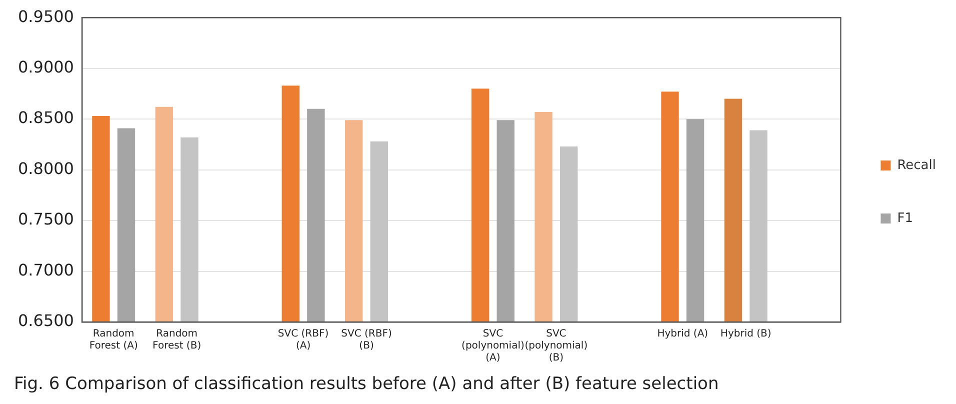 Image resolution: width=956 pixels, height=404 pixels. Describe the element at coordinates (746, 334) in the screenshot. I see `x-tick-label: Hybrid (B)` at that location.